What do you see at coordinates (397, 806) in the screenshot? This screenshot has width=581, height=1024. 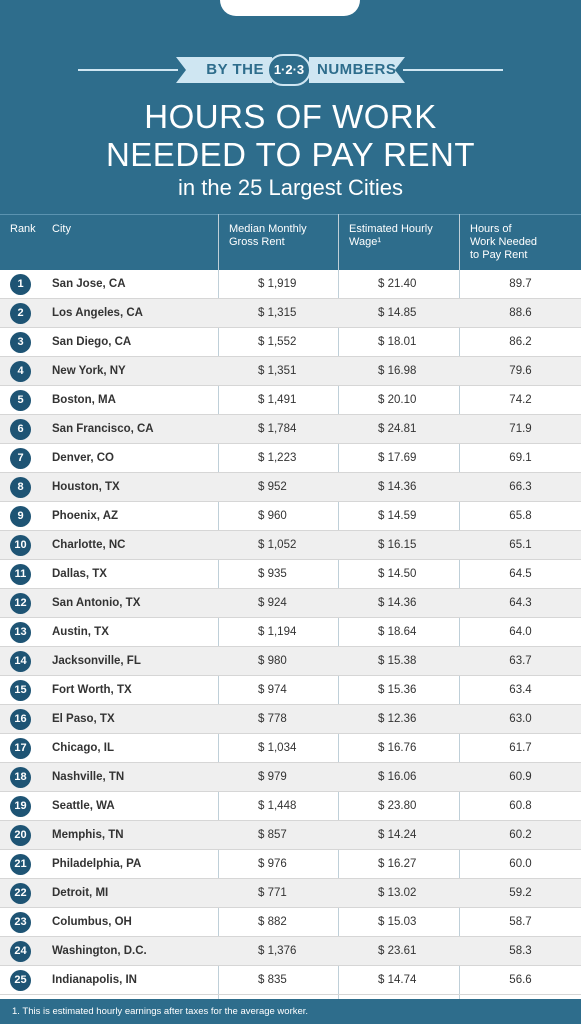 I see `hourly-wage: $ 23.80` at bounding box center [397, 806].